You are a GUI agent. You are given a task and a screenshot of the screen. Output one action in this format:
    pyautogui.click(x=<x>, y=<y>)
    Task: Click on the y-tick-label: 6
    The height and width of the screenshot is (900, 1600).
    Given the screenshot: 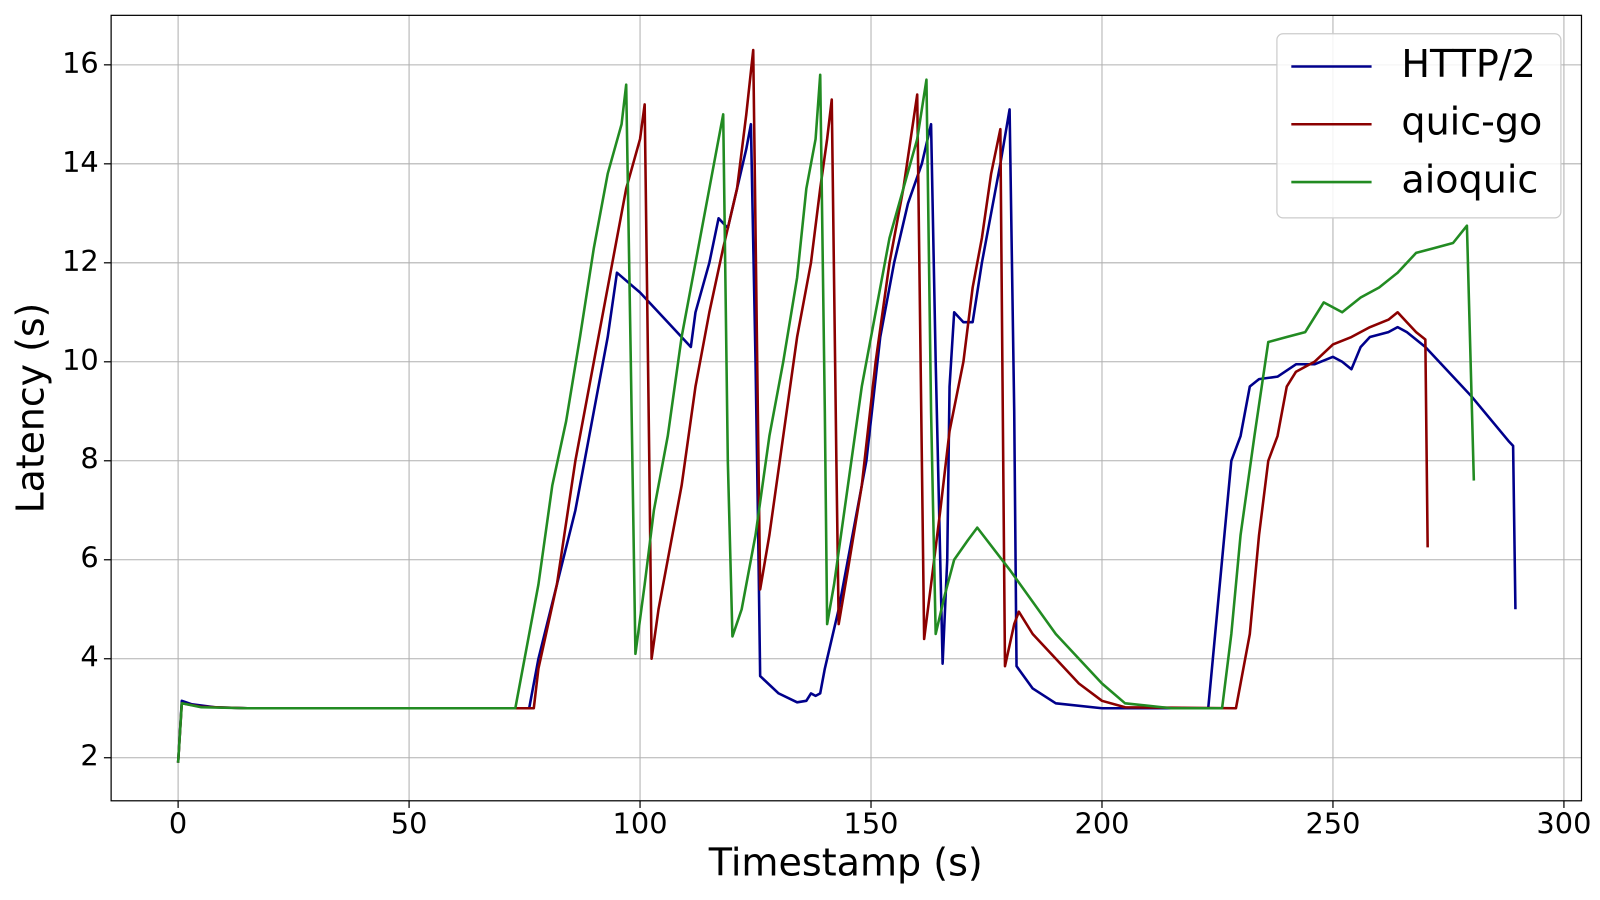 What is the action you would take?
    pyautogui.click(x=89, y=558)
    